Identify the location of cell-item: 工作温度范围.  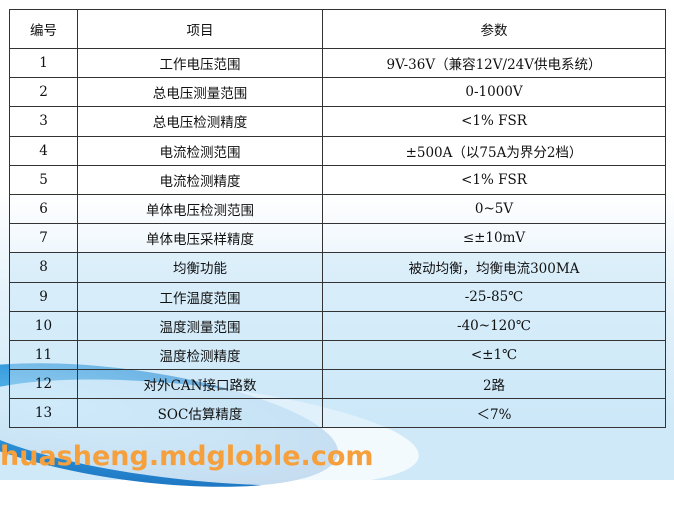
(200, 296).